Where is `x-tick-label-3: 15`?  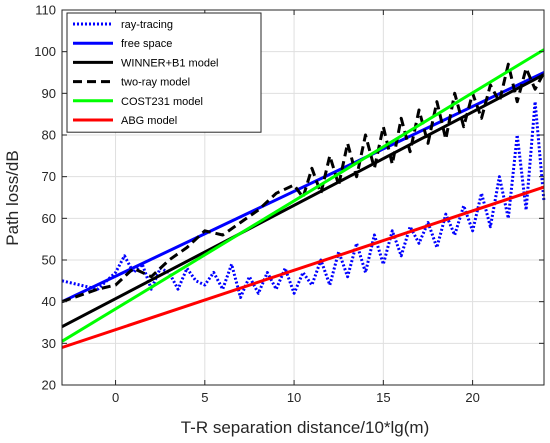
x-tick-label-3: 15 is located at coordinates (383, 397).